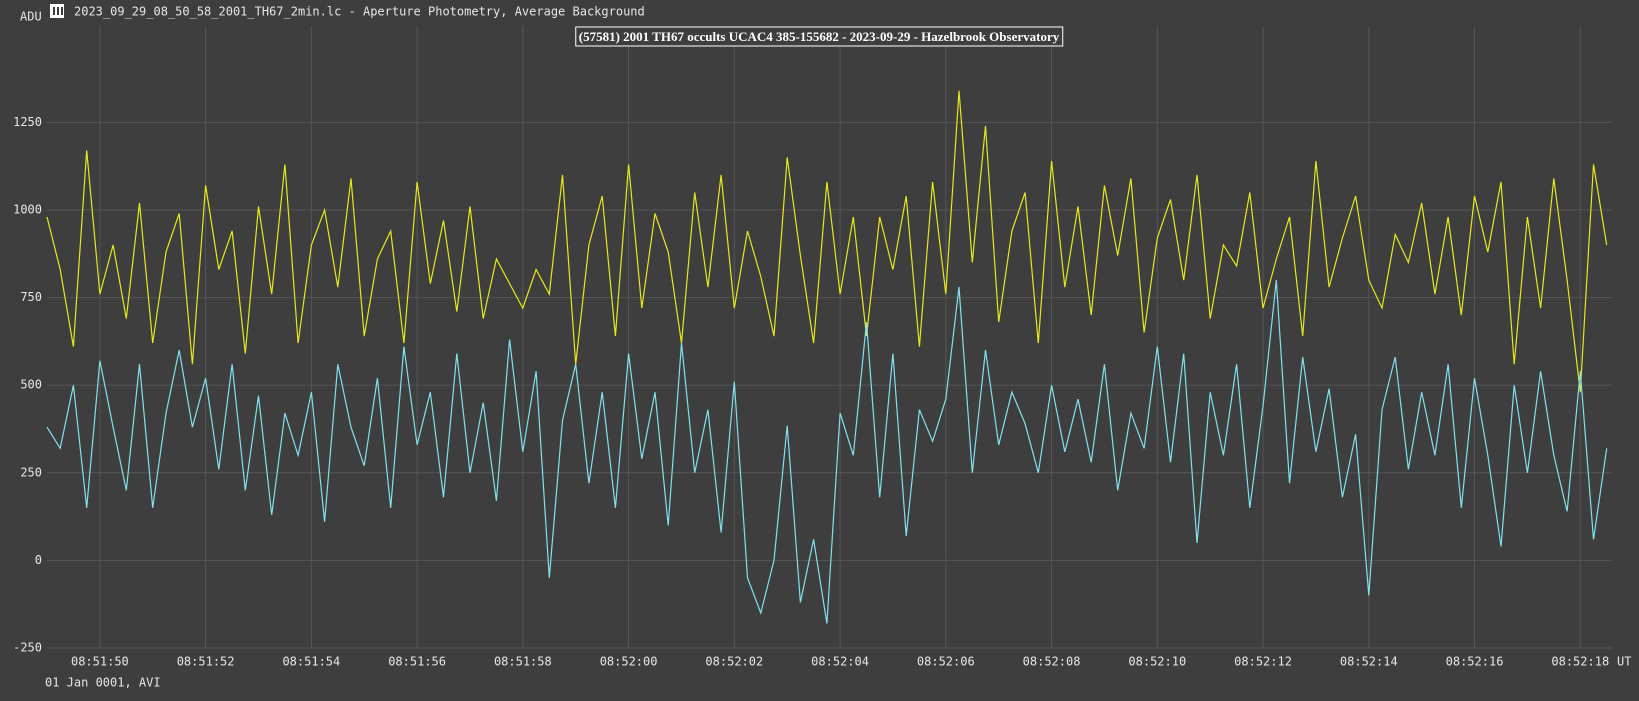  Describe the element at coordinates (100, 662) in the screenshot. I see `x-tick-label: 08:51:50` at that location.